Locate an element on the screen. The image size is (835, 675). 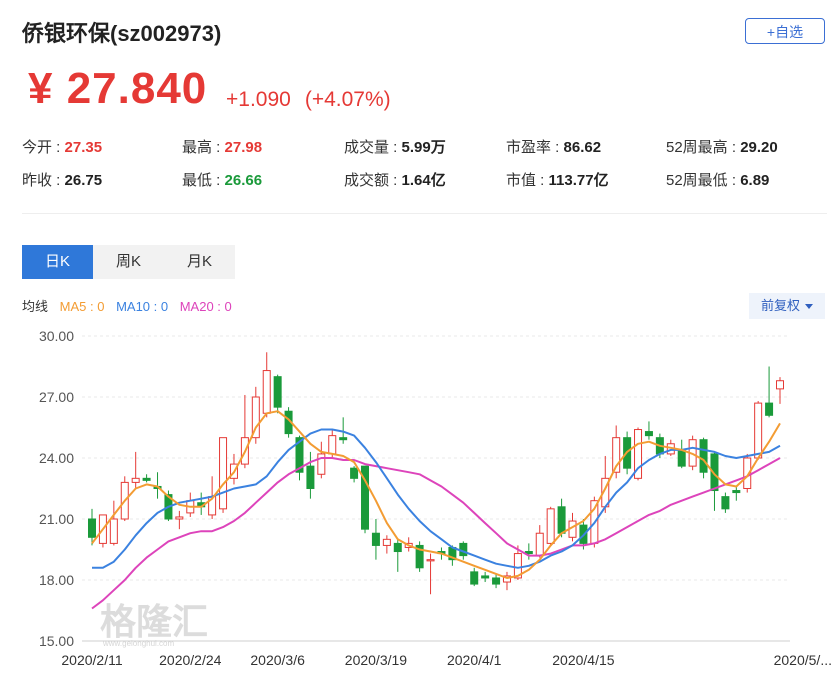
stat-item: 52周最低 : 6.89 is located at coordinates (717, 179).